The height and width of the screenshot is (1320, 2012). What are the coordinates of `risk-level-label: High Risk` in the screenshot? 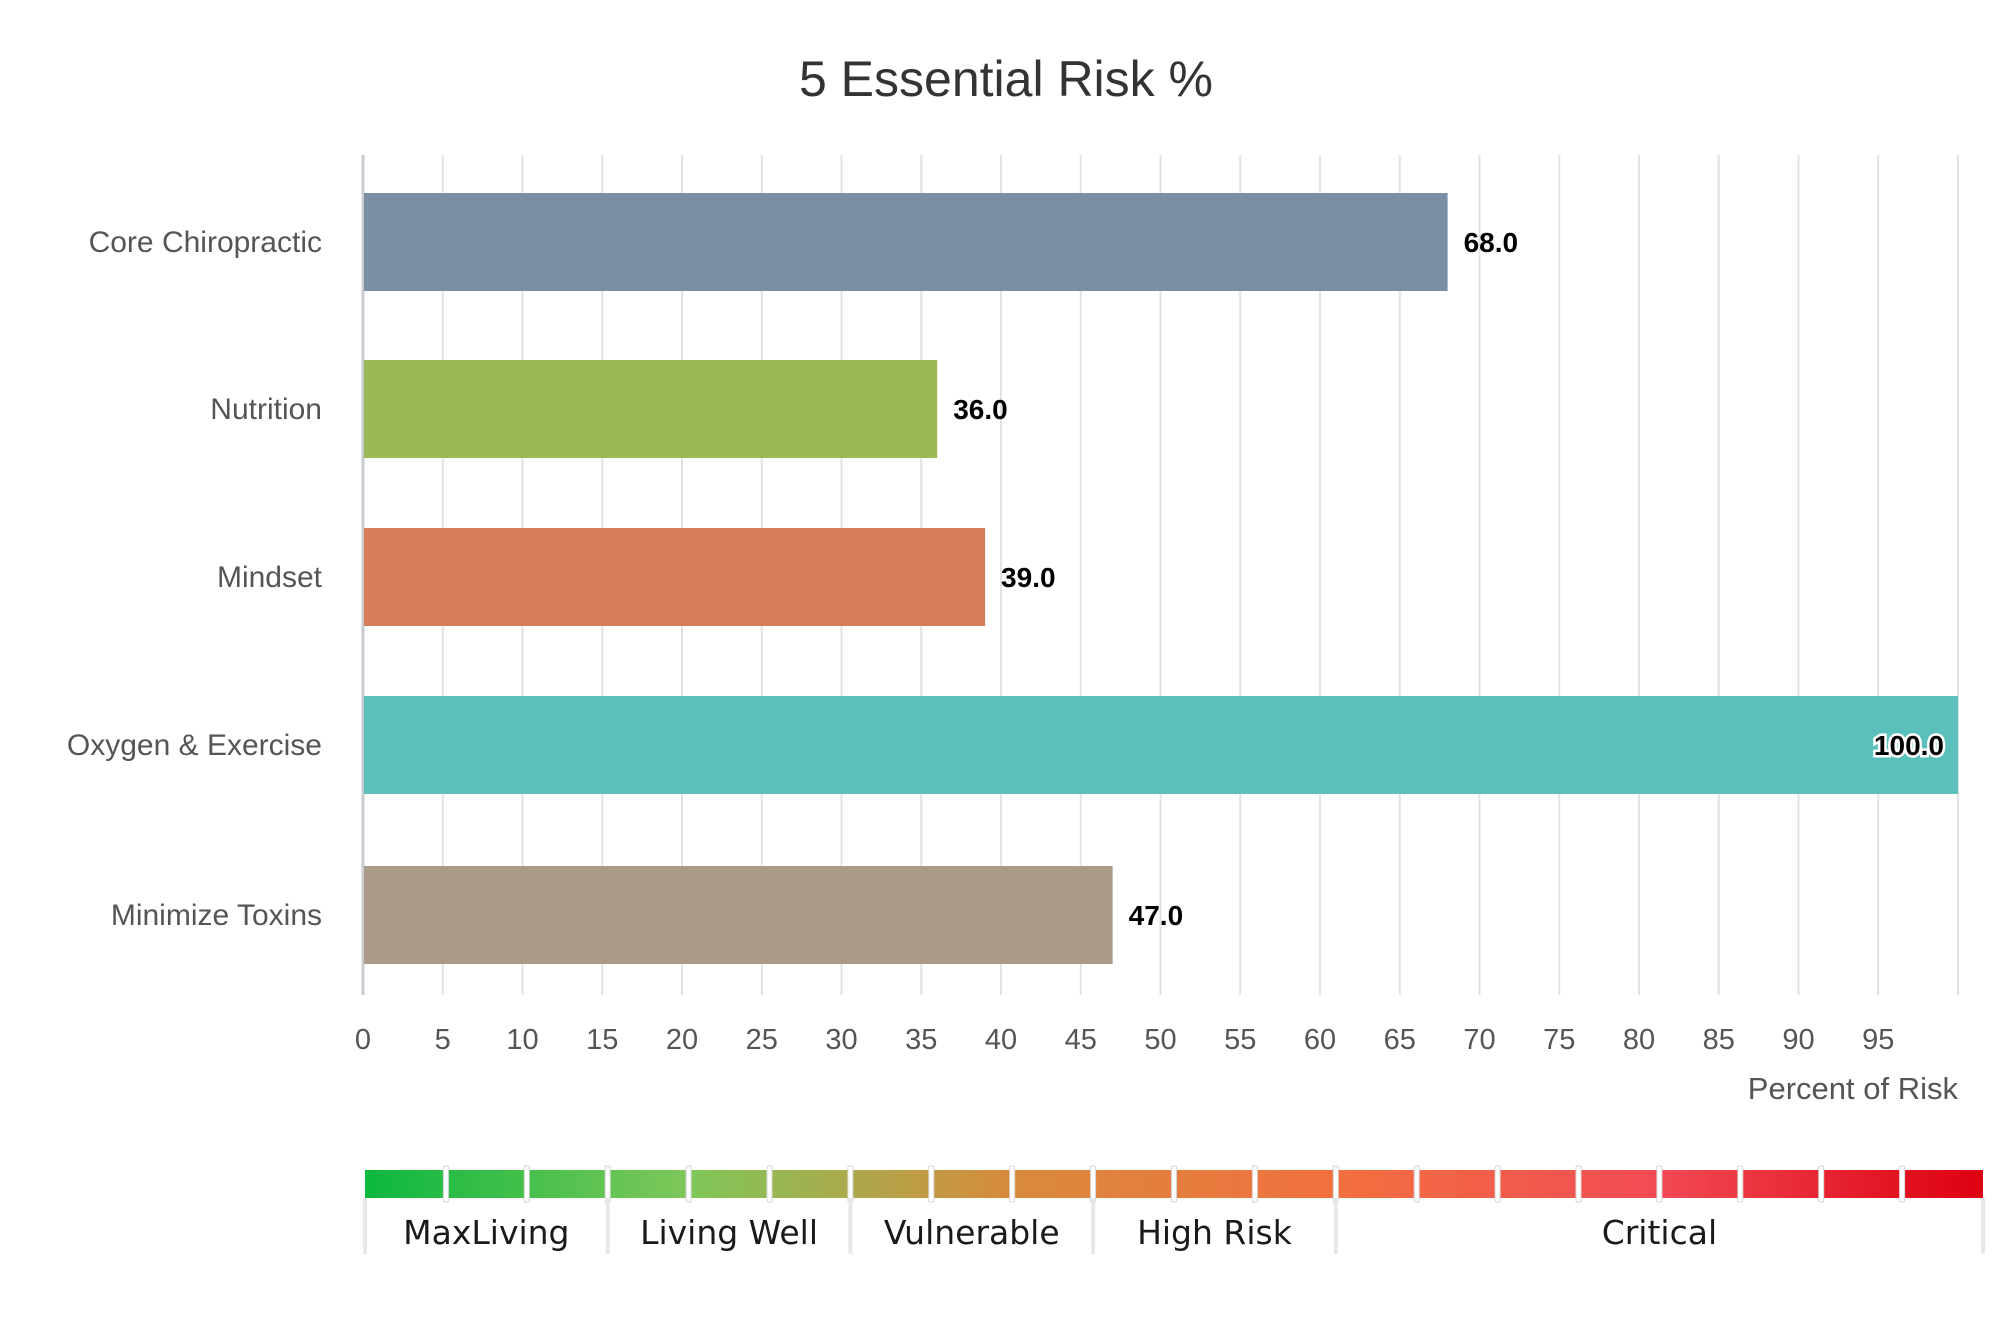 It's located at (1215, 1232).